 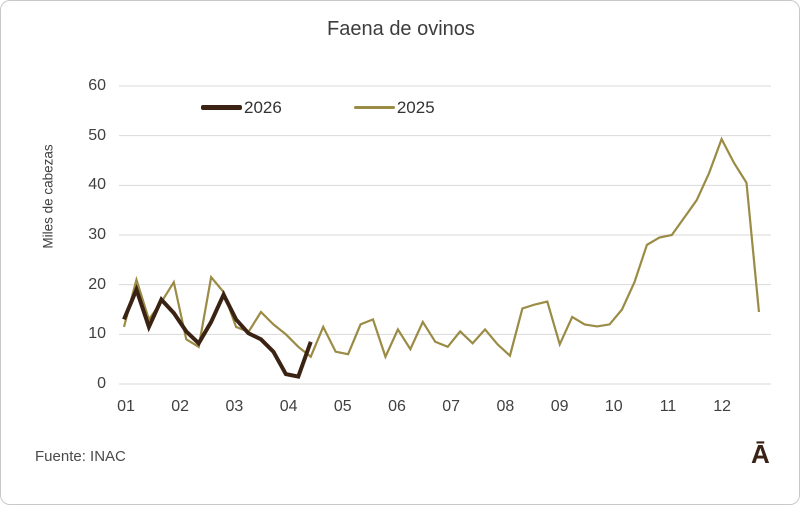 What do you see at coordinates (415, 107) in the screenshot?
I see `legend-label-2025: 2025` at bounding box center [415, 107].